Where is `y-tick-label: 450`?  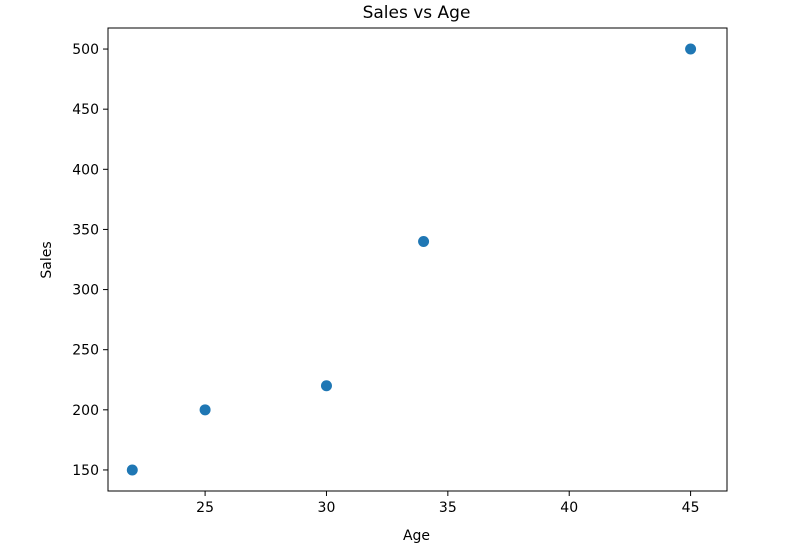
y-tick-label: 450 is located at coordinates (85, 110).